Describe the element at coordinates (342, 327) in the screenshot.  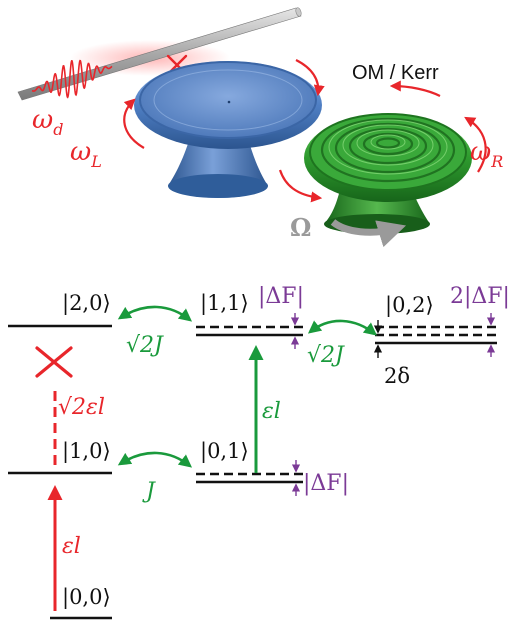
I see `tunneling-sqrt2j-right-arrow` at that location.